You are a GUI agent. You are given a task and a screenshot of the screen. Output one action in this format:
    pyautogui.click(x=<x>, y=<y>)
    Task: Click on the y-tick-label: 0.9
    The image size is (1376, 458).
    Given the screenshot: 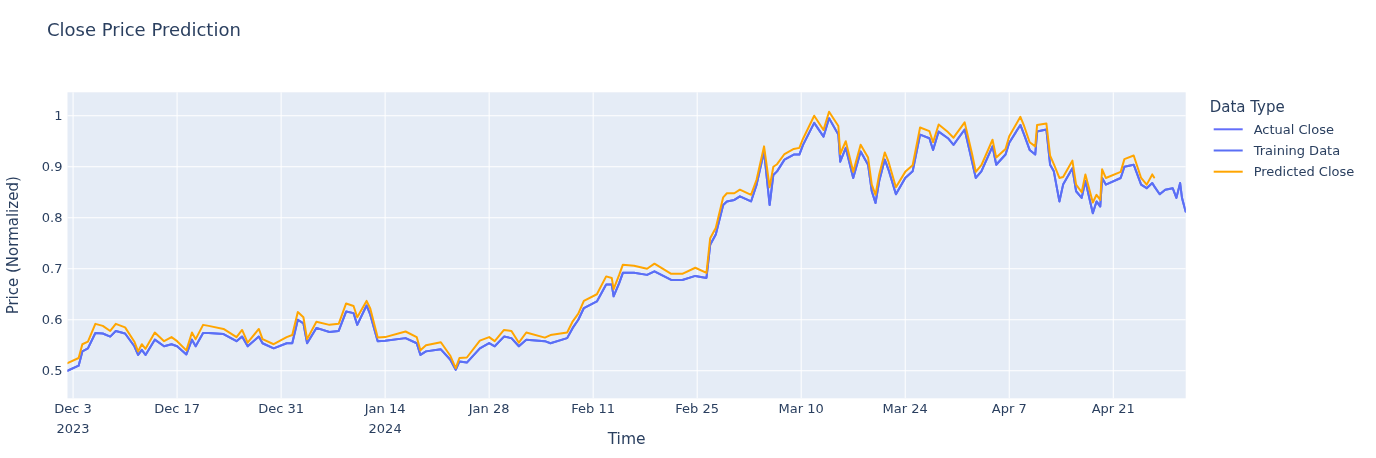 What is the action you would take?
    pyautogui.click(x=52, y=167)
    